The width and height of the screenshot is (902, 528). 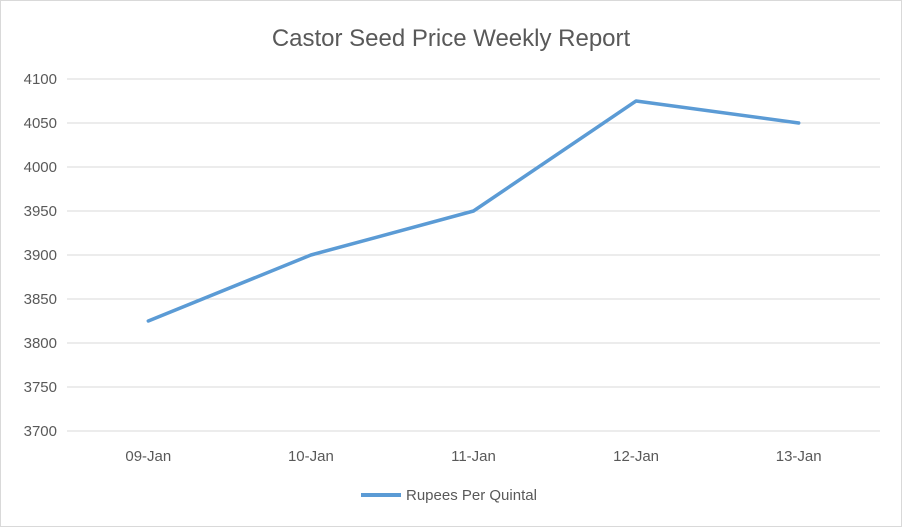 What do you see at coordinates (311, 456) in the screenshot?
I see `x-tick-label: 10-Jan` at bounding box center [311, 456].